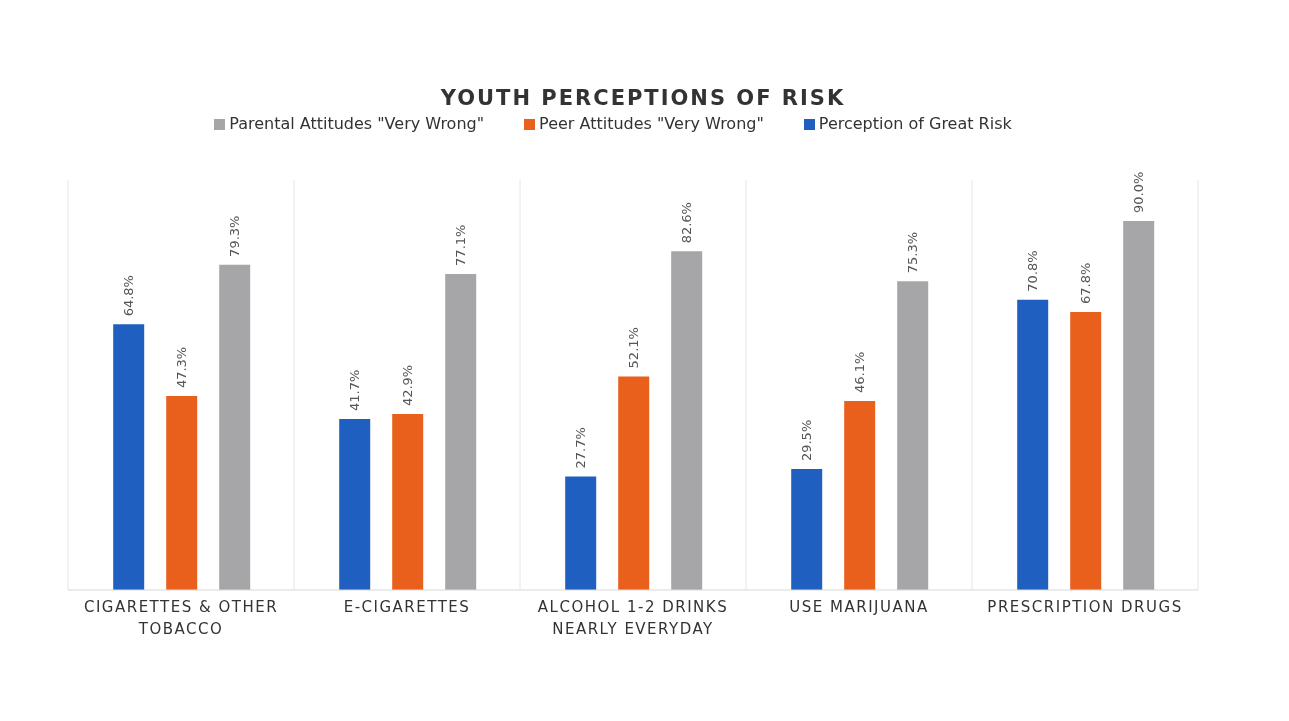 The image size is (1289, 721). I want to click on data-label: 79.3%, so click(235, 236).